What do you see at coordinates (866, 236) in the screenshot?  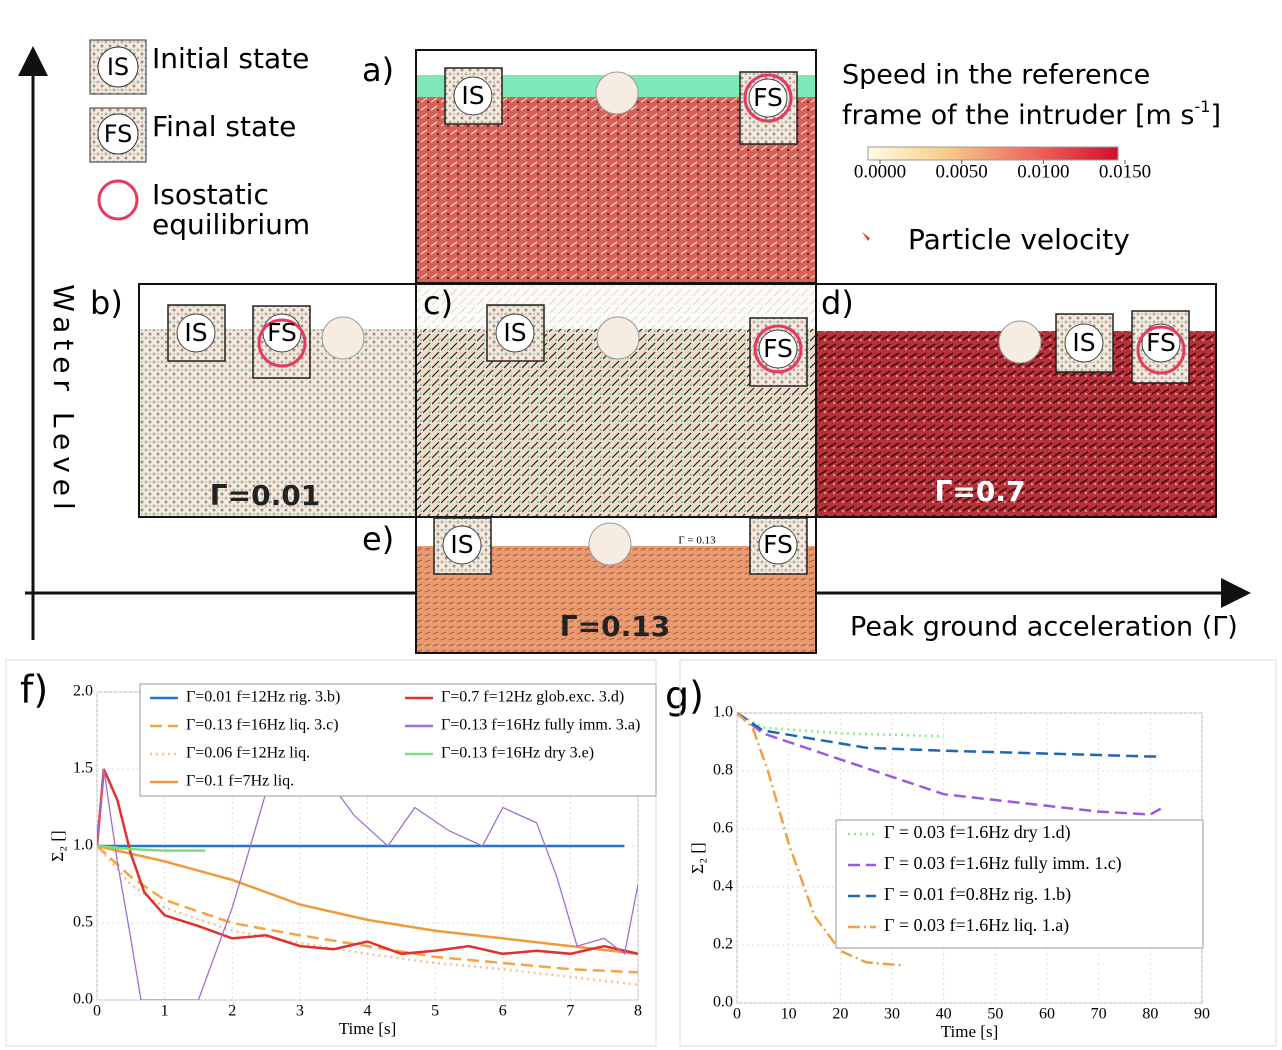 I see `velocity-icon` at bounding box center [866, 236].